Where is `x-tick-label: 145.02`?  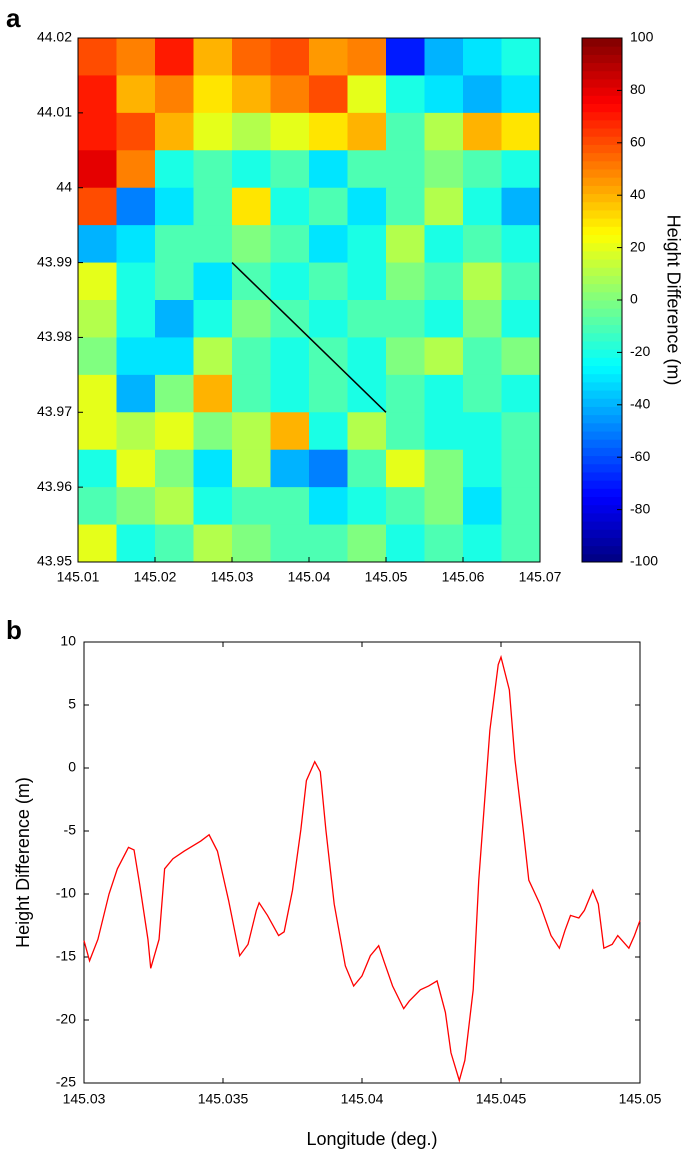
x-tick-label: 145.02 is located at coordinates (155, 577).